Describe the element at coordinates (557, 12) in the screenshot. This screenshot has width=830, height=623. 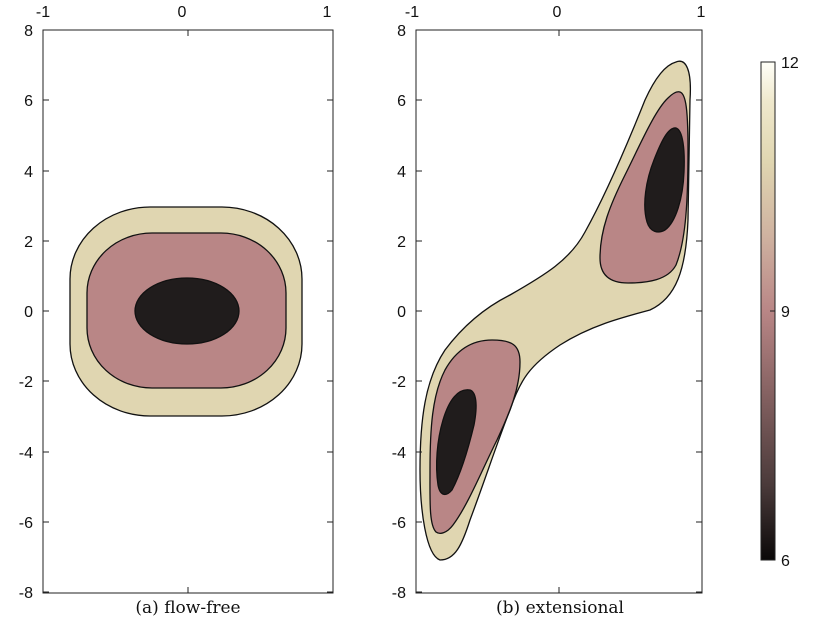
I see `xtick-b-1: 0` at that location.